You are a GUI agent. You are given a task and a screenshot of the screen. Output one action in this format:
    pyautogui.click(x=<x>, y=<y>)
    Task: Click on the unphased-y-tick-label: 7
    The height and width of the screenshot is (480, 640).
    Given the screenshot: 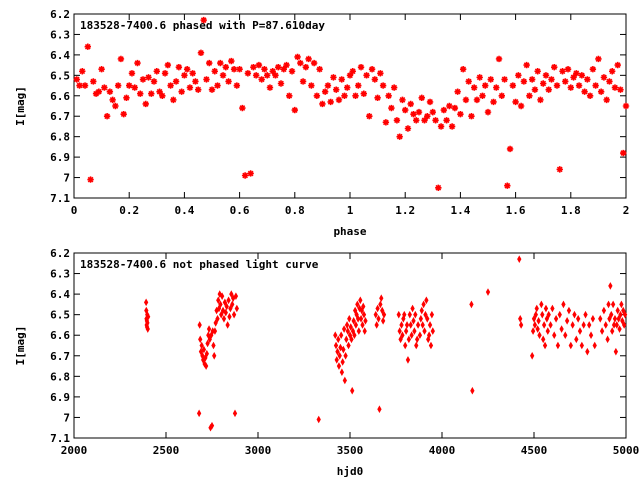 What is the action you would take?
    pyautogui.click(x=66, y=417)
    